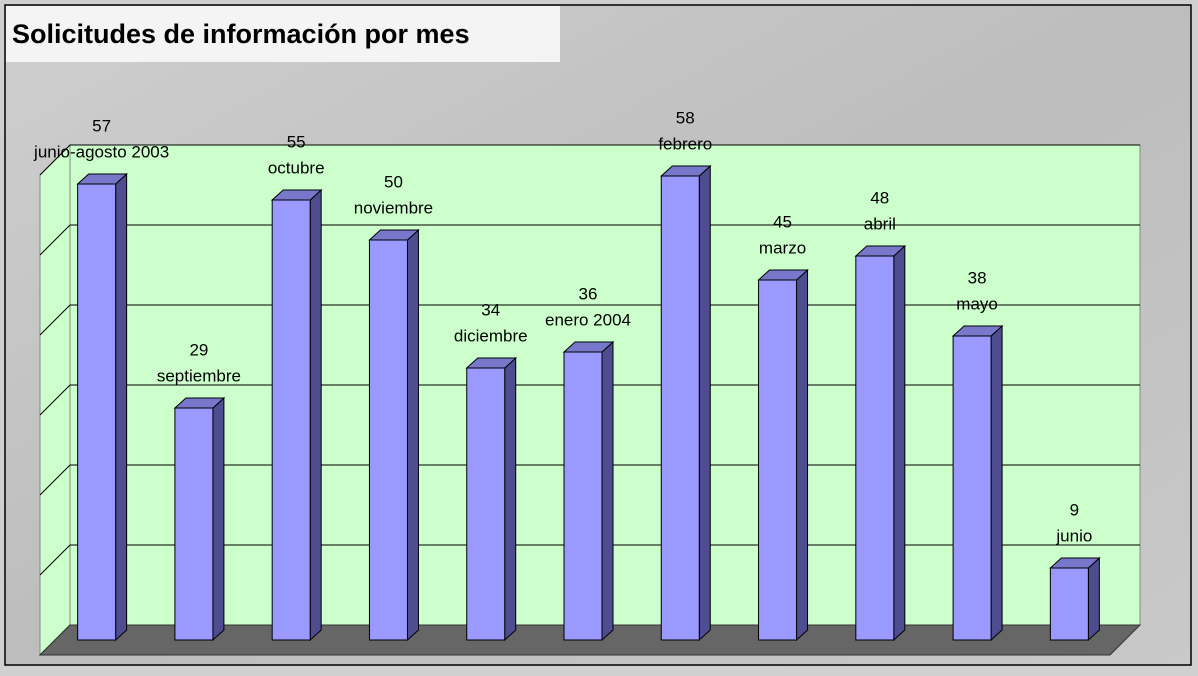  Describe the element at coordinates (880, 223) in the screenshot. I see `category-label: abril` at that location.